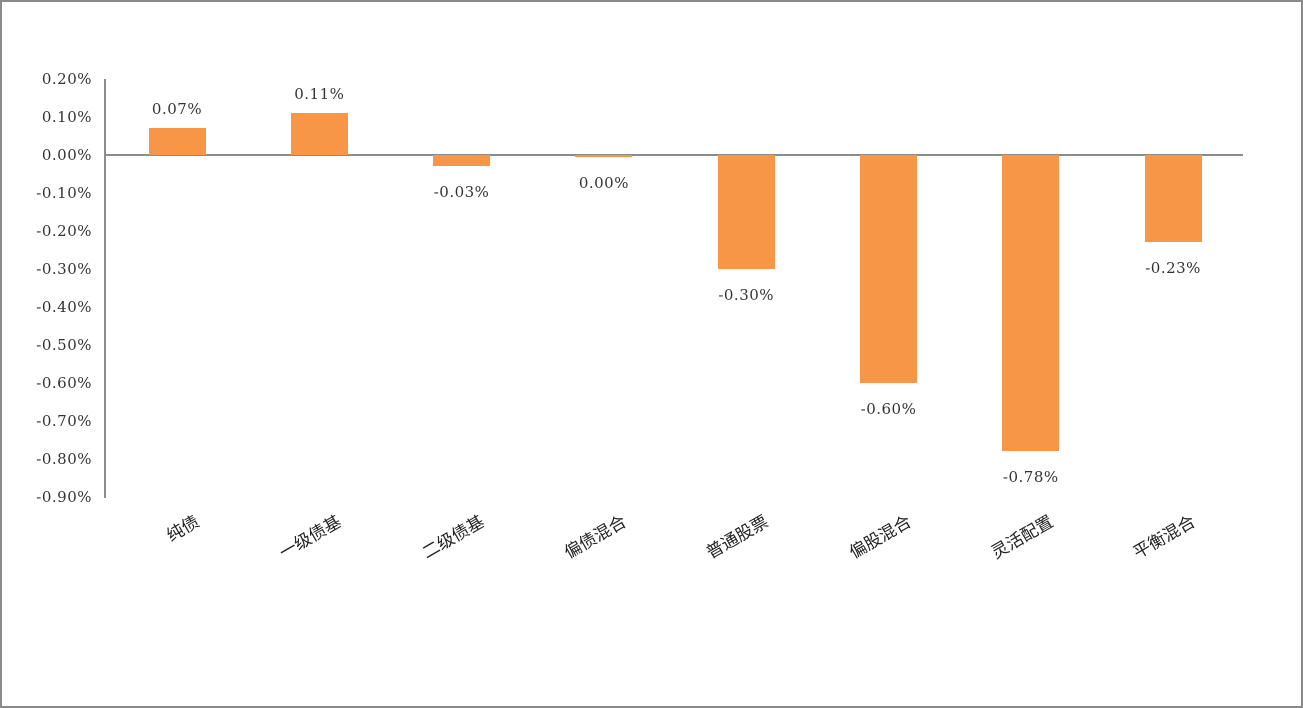  Describe the element at coordinates (64, 345) in the screenshot. I see `y-tick-label: -0.50%` at that location.